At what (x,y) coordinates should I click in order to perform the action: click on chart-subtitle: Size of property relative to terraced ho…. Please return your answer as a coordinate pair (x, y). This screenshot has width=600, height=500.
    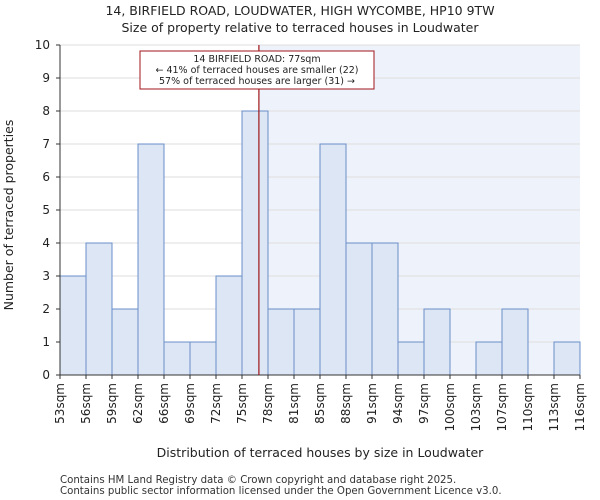
    Looking at the image, I should click on (301, 27).